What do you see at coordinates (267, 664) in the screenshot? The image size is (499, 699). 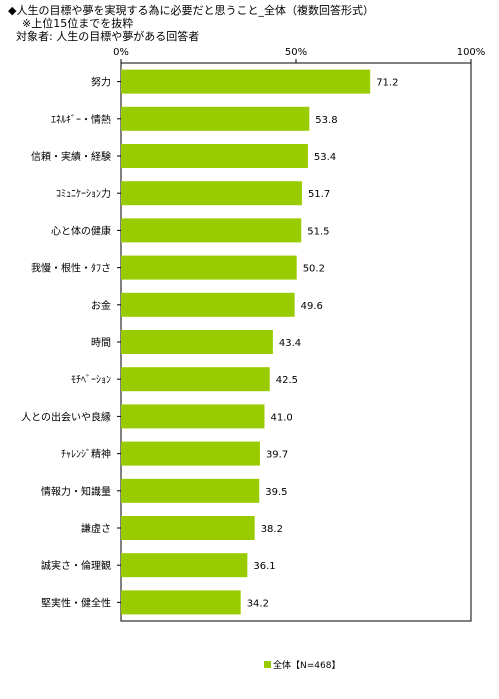 I see `legend-swatch` at bounding box center [267, 664].